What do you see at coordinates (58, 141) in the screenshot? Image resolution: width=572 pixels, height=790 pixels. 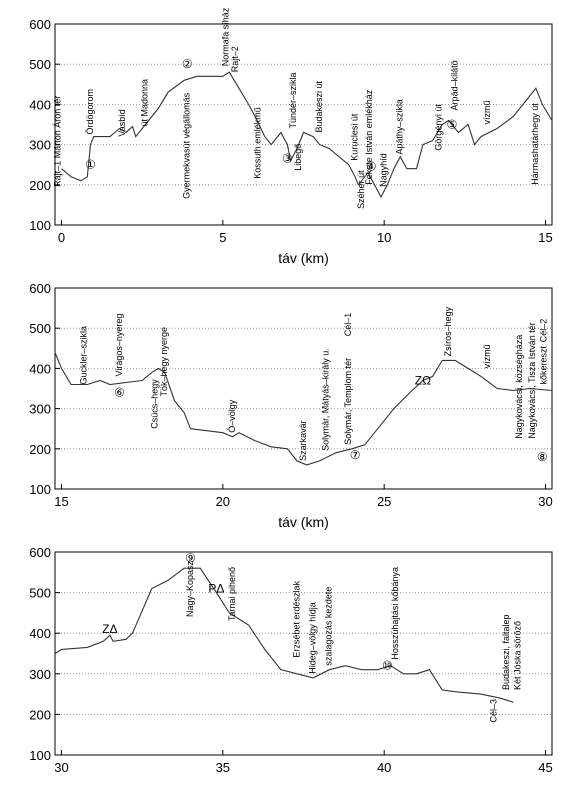 I see `place-label: Rajt–1 Márton Áron tér` at bounding box center [58, 141].